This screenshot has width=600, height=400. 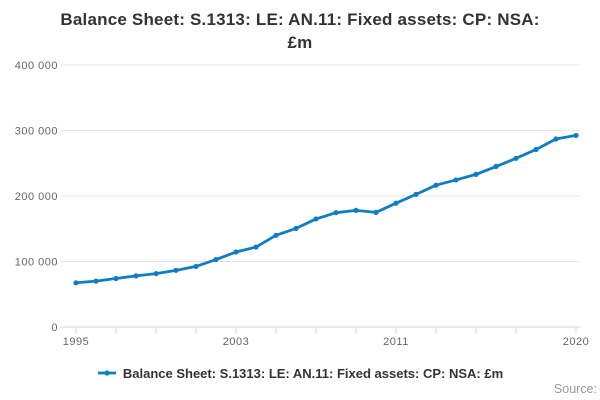 I want to click on x-axis-label: 2011, so click(x=396, y=342).